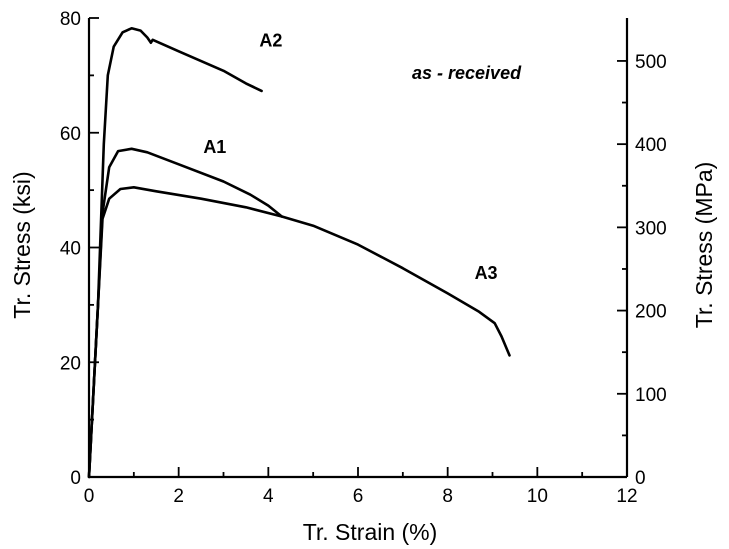 Image resolution: width=729 pixels, height=549 pixels. Describe the element at coordinates (651, 145) in the screenshot. I see `y2-tick-label: 400` at that location.